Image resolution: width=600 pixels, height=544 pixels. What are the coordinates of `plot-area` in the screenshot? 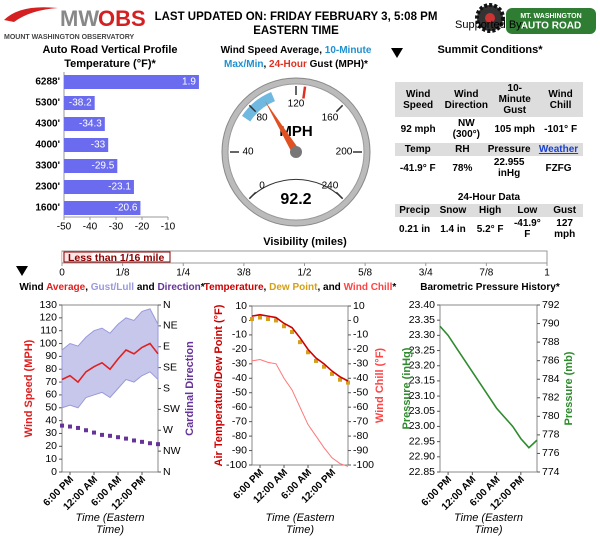 It's located at (300, 385).